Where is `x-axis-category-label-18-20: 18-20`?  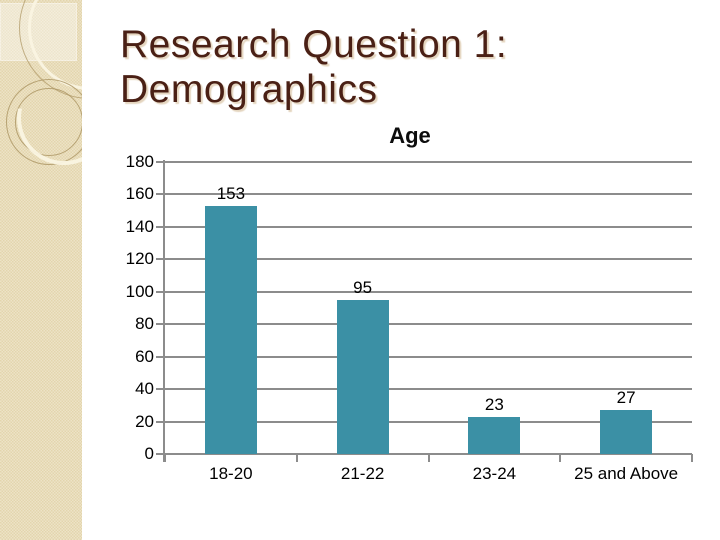 x-axis-category-label-18-20: 18-20 is located at coordinates (231, 473).